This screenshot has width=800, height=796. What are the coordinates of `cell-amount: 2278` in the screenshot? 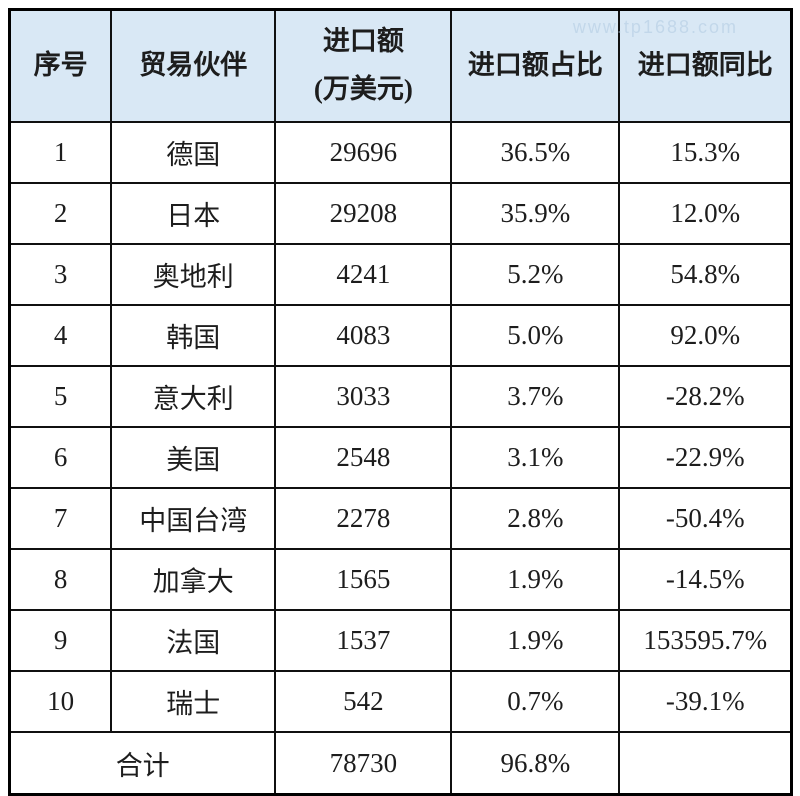 It's located at (363, 518).